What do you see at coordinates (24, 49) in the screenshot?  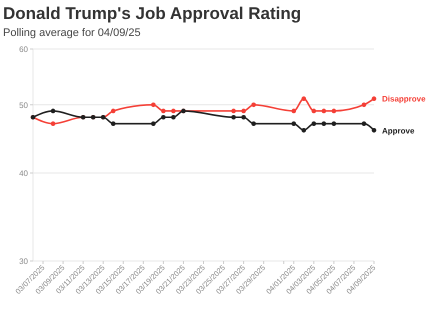 I see `y-tick-label: 60` at bounding box center [24, 49].